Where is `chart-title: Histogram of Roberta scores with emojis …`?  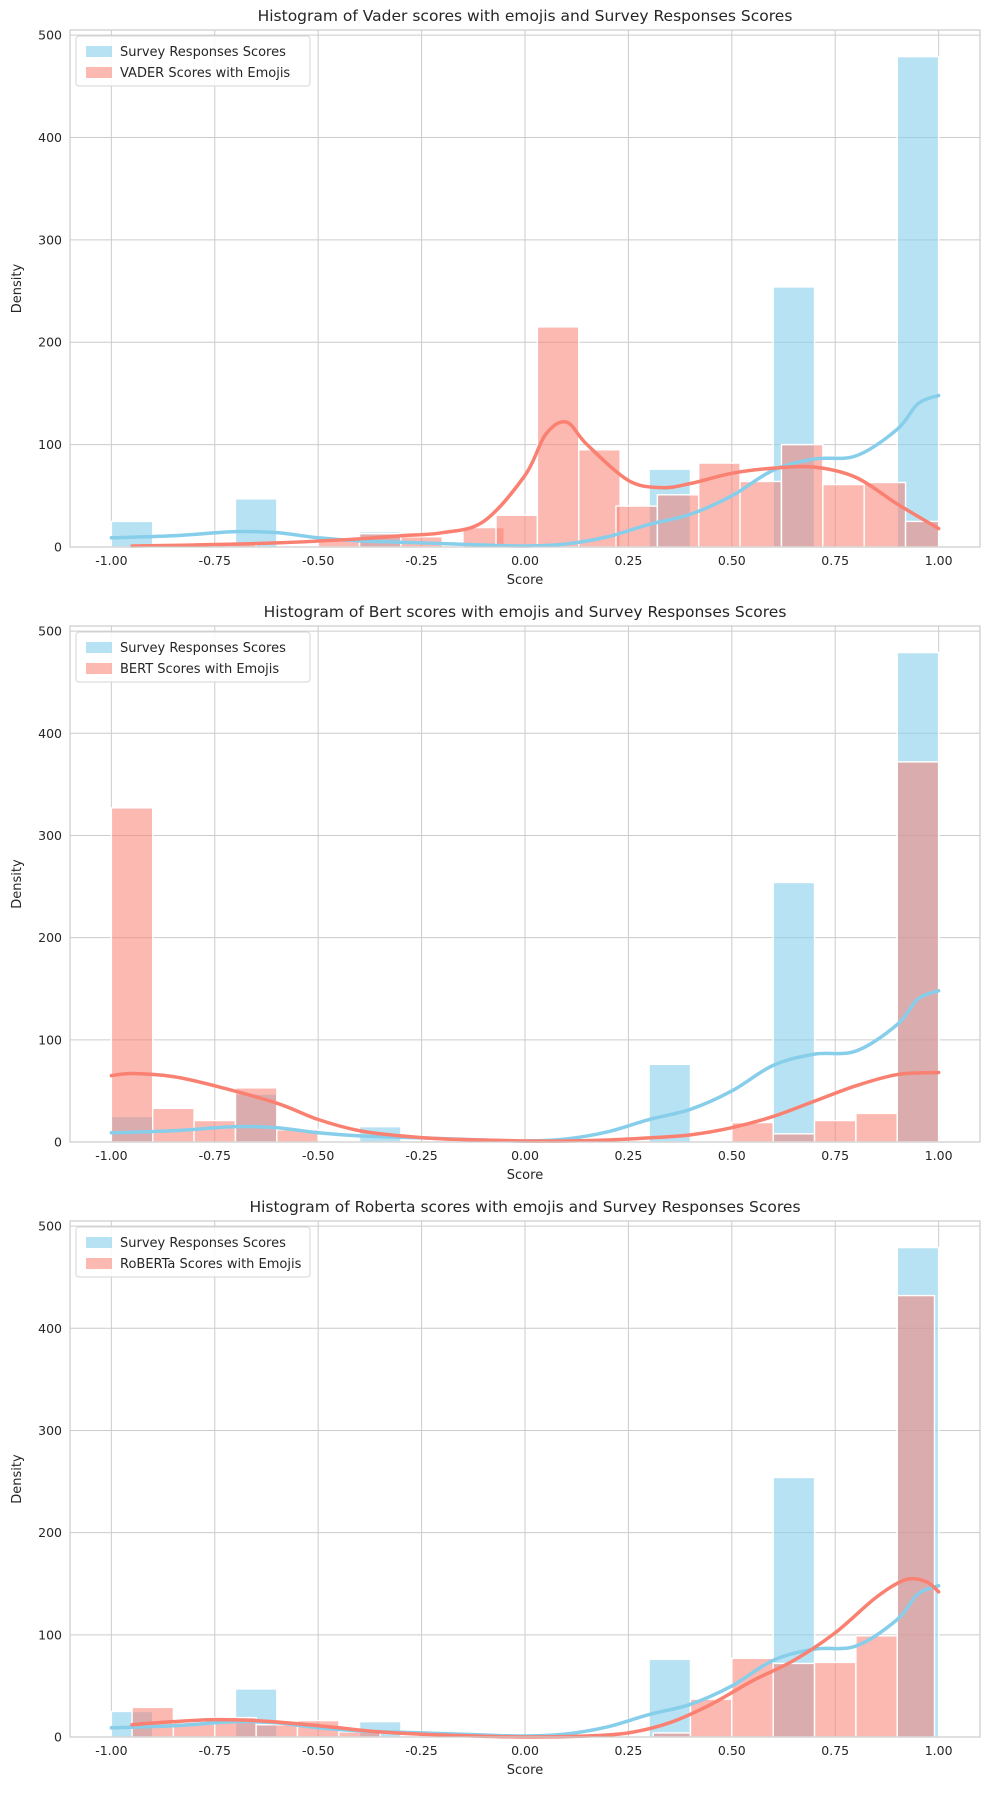
chart-title: Histogram of Roberta scores with emojis … is located at coordinates (524, 1207).